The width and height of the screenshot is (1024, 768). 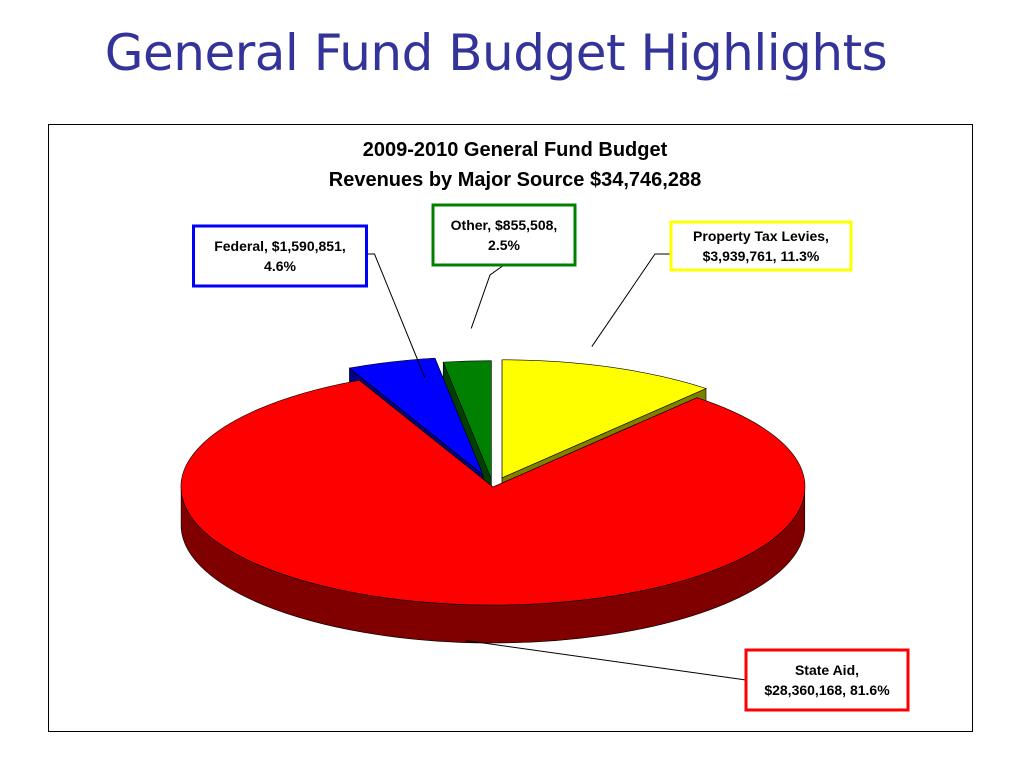 What do you see at coordinates (631, 300) in the screenshot?
I see `leader-line-property-tax-levies` at bounding box center [631, 300].